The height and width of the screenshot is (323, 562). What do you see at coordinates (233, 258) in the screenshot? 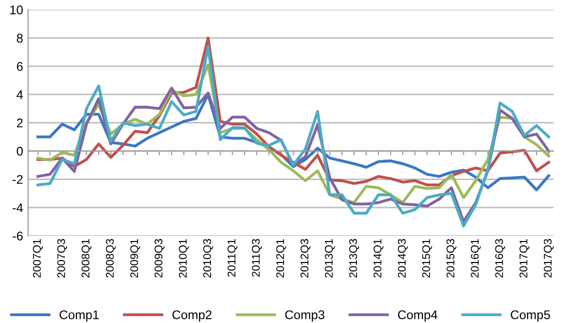
I see `x-tick-label: 2011Q1` at bounding box center [233, 258].